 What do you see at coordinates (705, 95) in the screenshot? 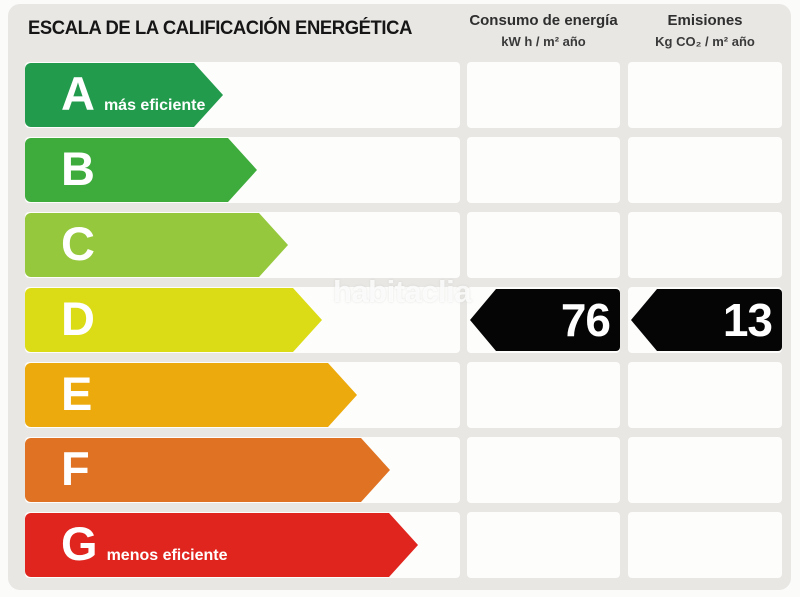
I see `emisiones-cell-a` at bounding box center [705, 95].